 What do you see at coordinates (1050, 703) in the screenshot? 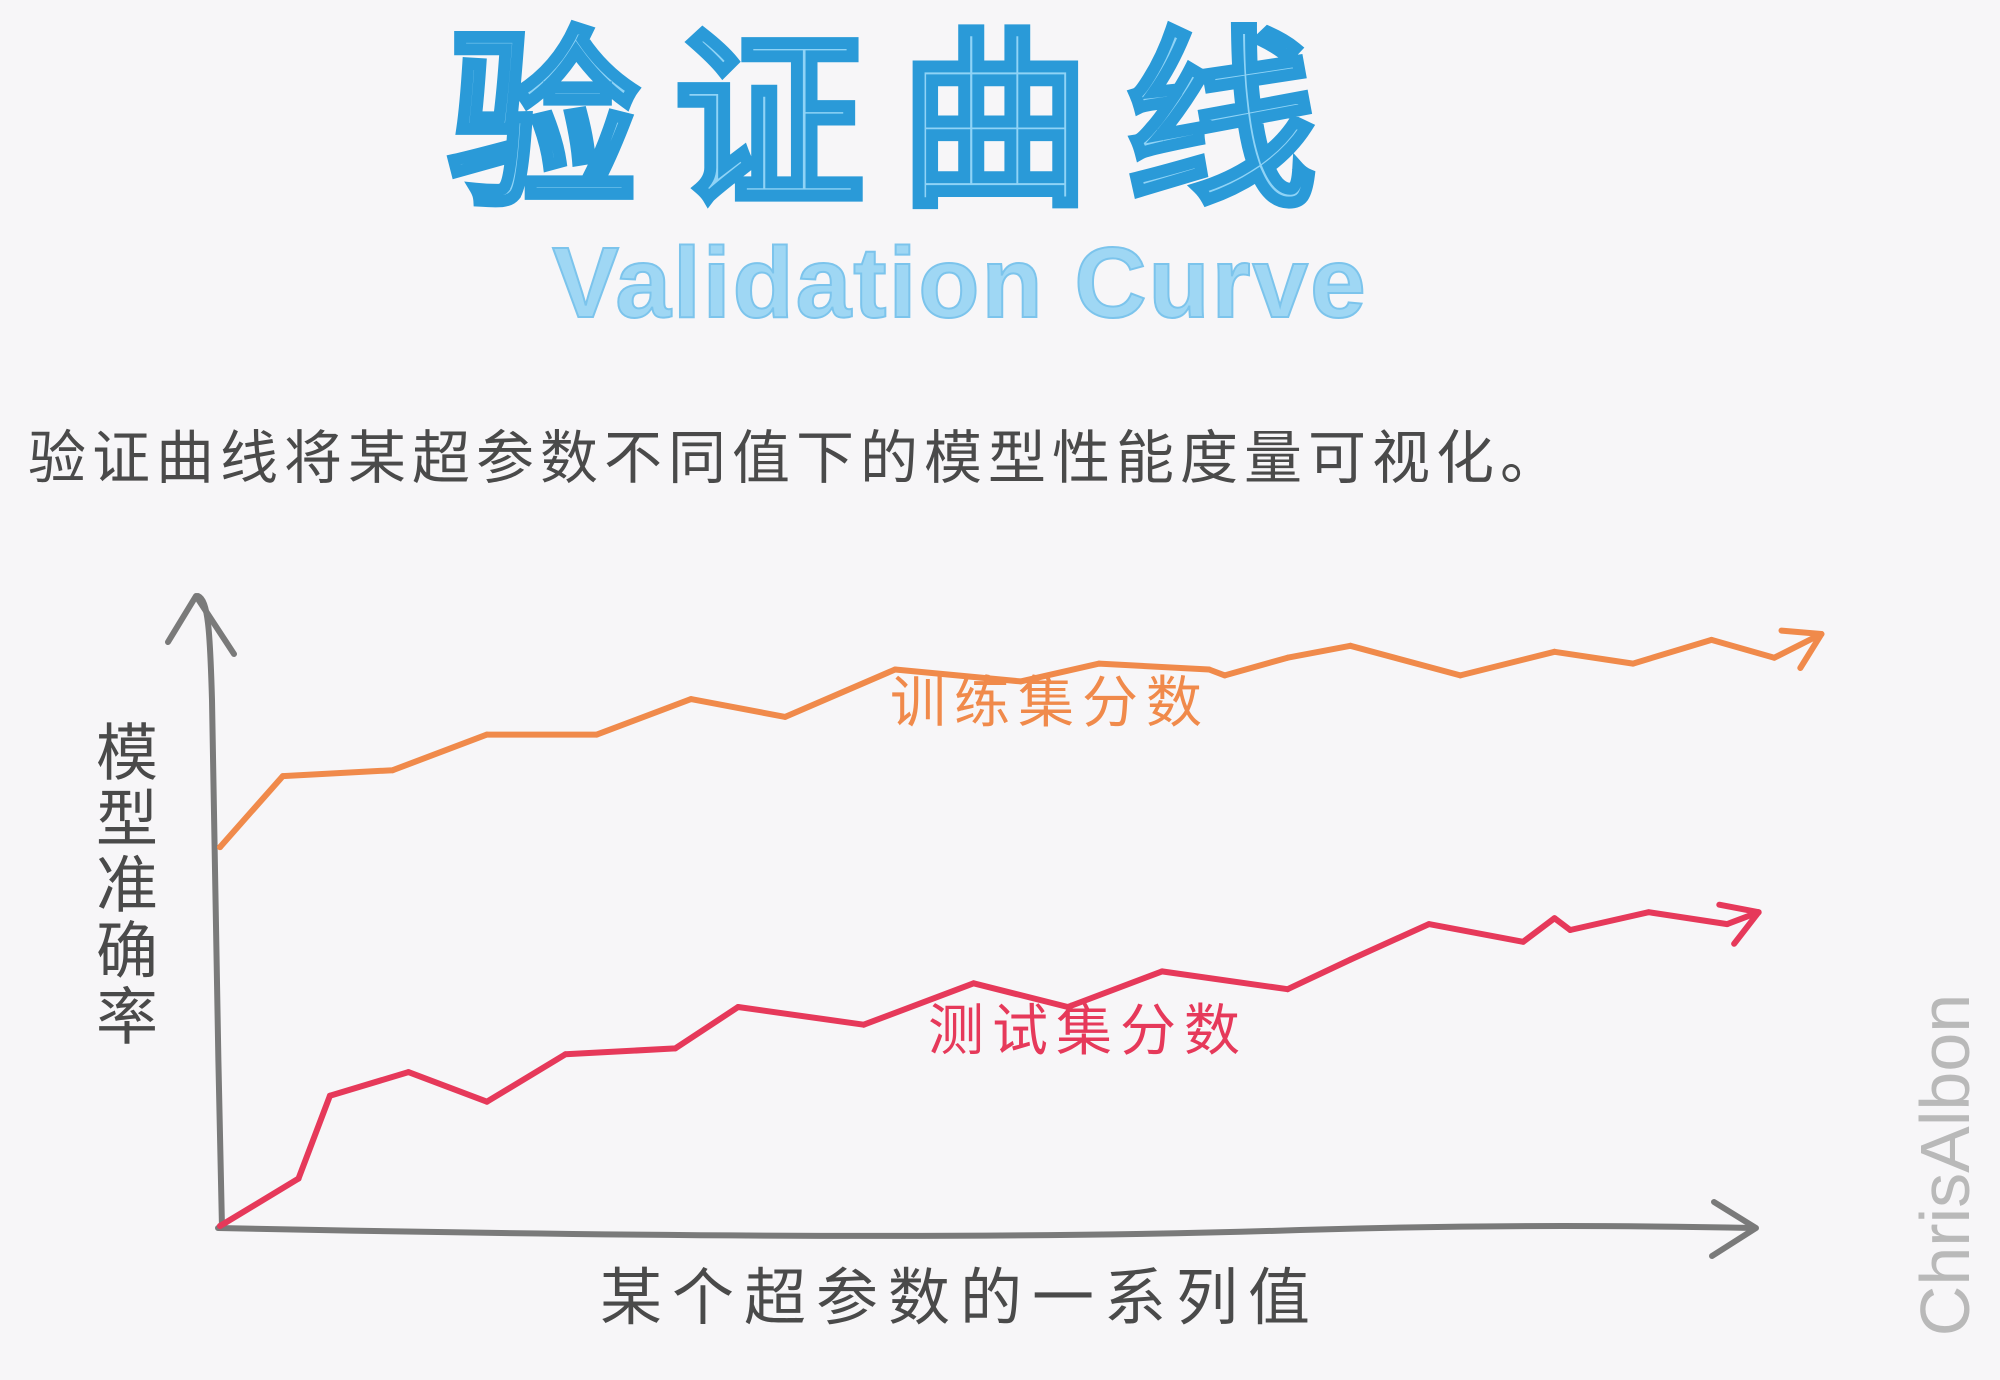
I see `legend-train: 训练集分数` at bounding box center [1050, 703].